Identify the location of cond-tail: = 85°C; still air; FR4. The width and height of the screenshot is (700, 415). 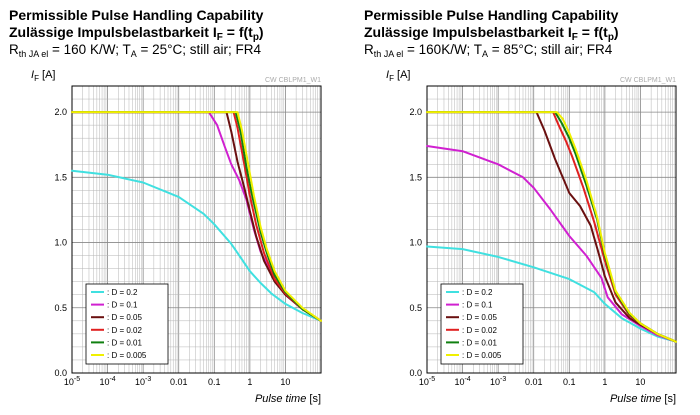
(550, 49).